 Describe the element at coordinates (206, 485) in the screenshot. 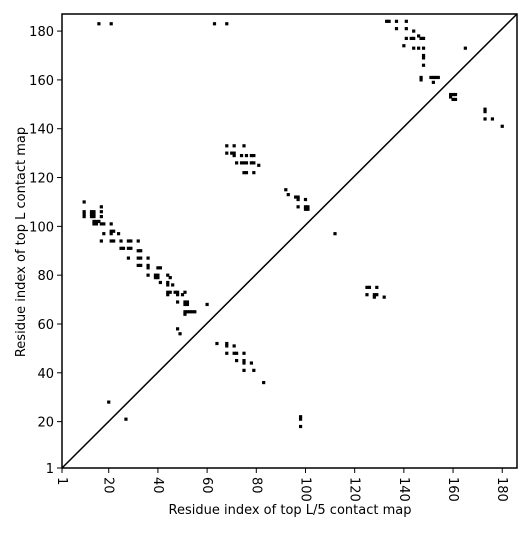

I see `x-tick-label: 60` at that location.